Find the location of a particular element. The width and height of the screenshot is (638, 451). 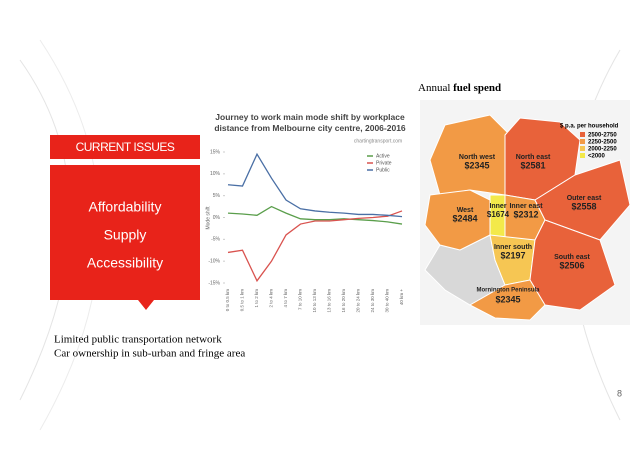

legend-label: Public is located at coordinates (383, 170).